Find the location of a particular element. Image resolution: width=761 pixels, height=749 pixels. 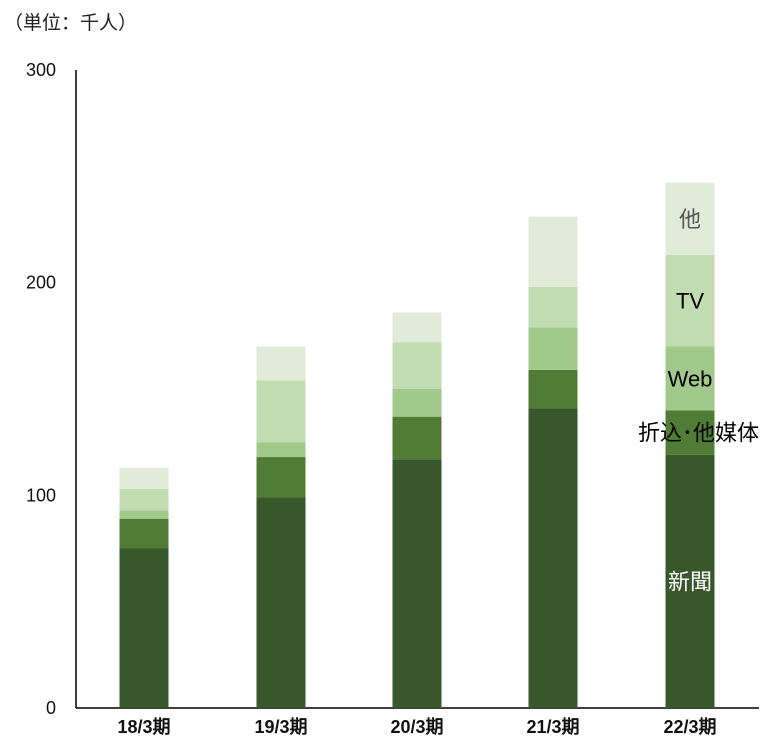

series-label-4: TV is located at coordinates (690, 301).